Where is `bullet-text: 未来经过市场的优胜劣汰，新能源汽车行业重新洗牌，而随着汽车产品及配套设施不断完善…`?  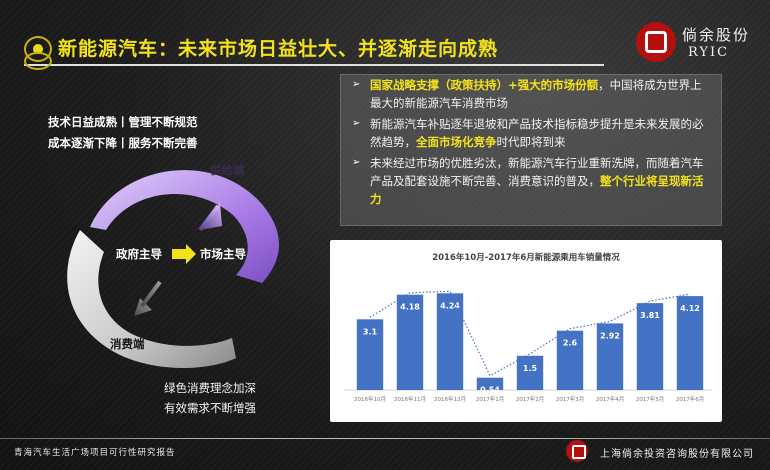 bullet-text: 未来经过市场的优胜劣汰，新能源汽车行业重新洗牌，而随着汽车产品及配套设施不断完善… is located at coordinates (537, 172).